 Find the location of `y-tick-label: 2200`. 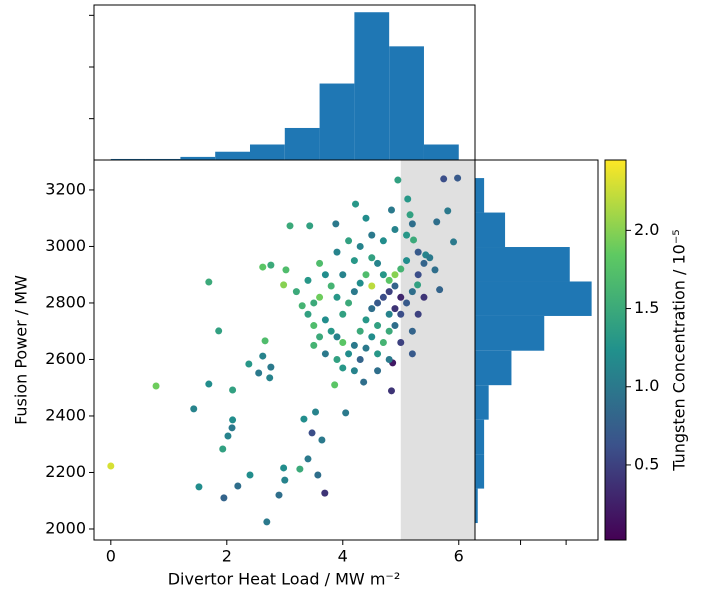

y-tick-label: 2200 is located at coordinates (65, 471).